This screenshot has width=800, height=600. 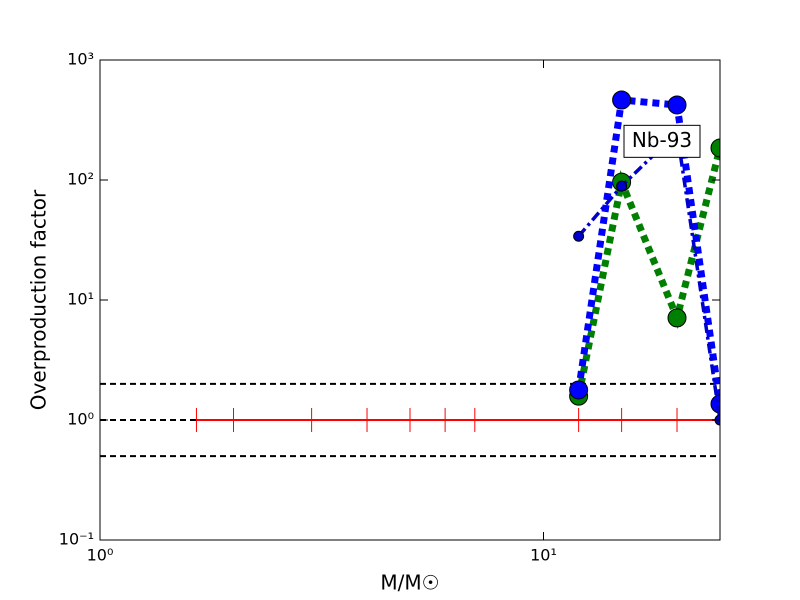 I want to click on x-tick-label: 10¹, so click(x=543, y=555).